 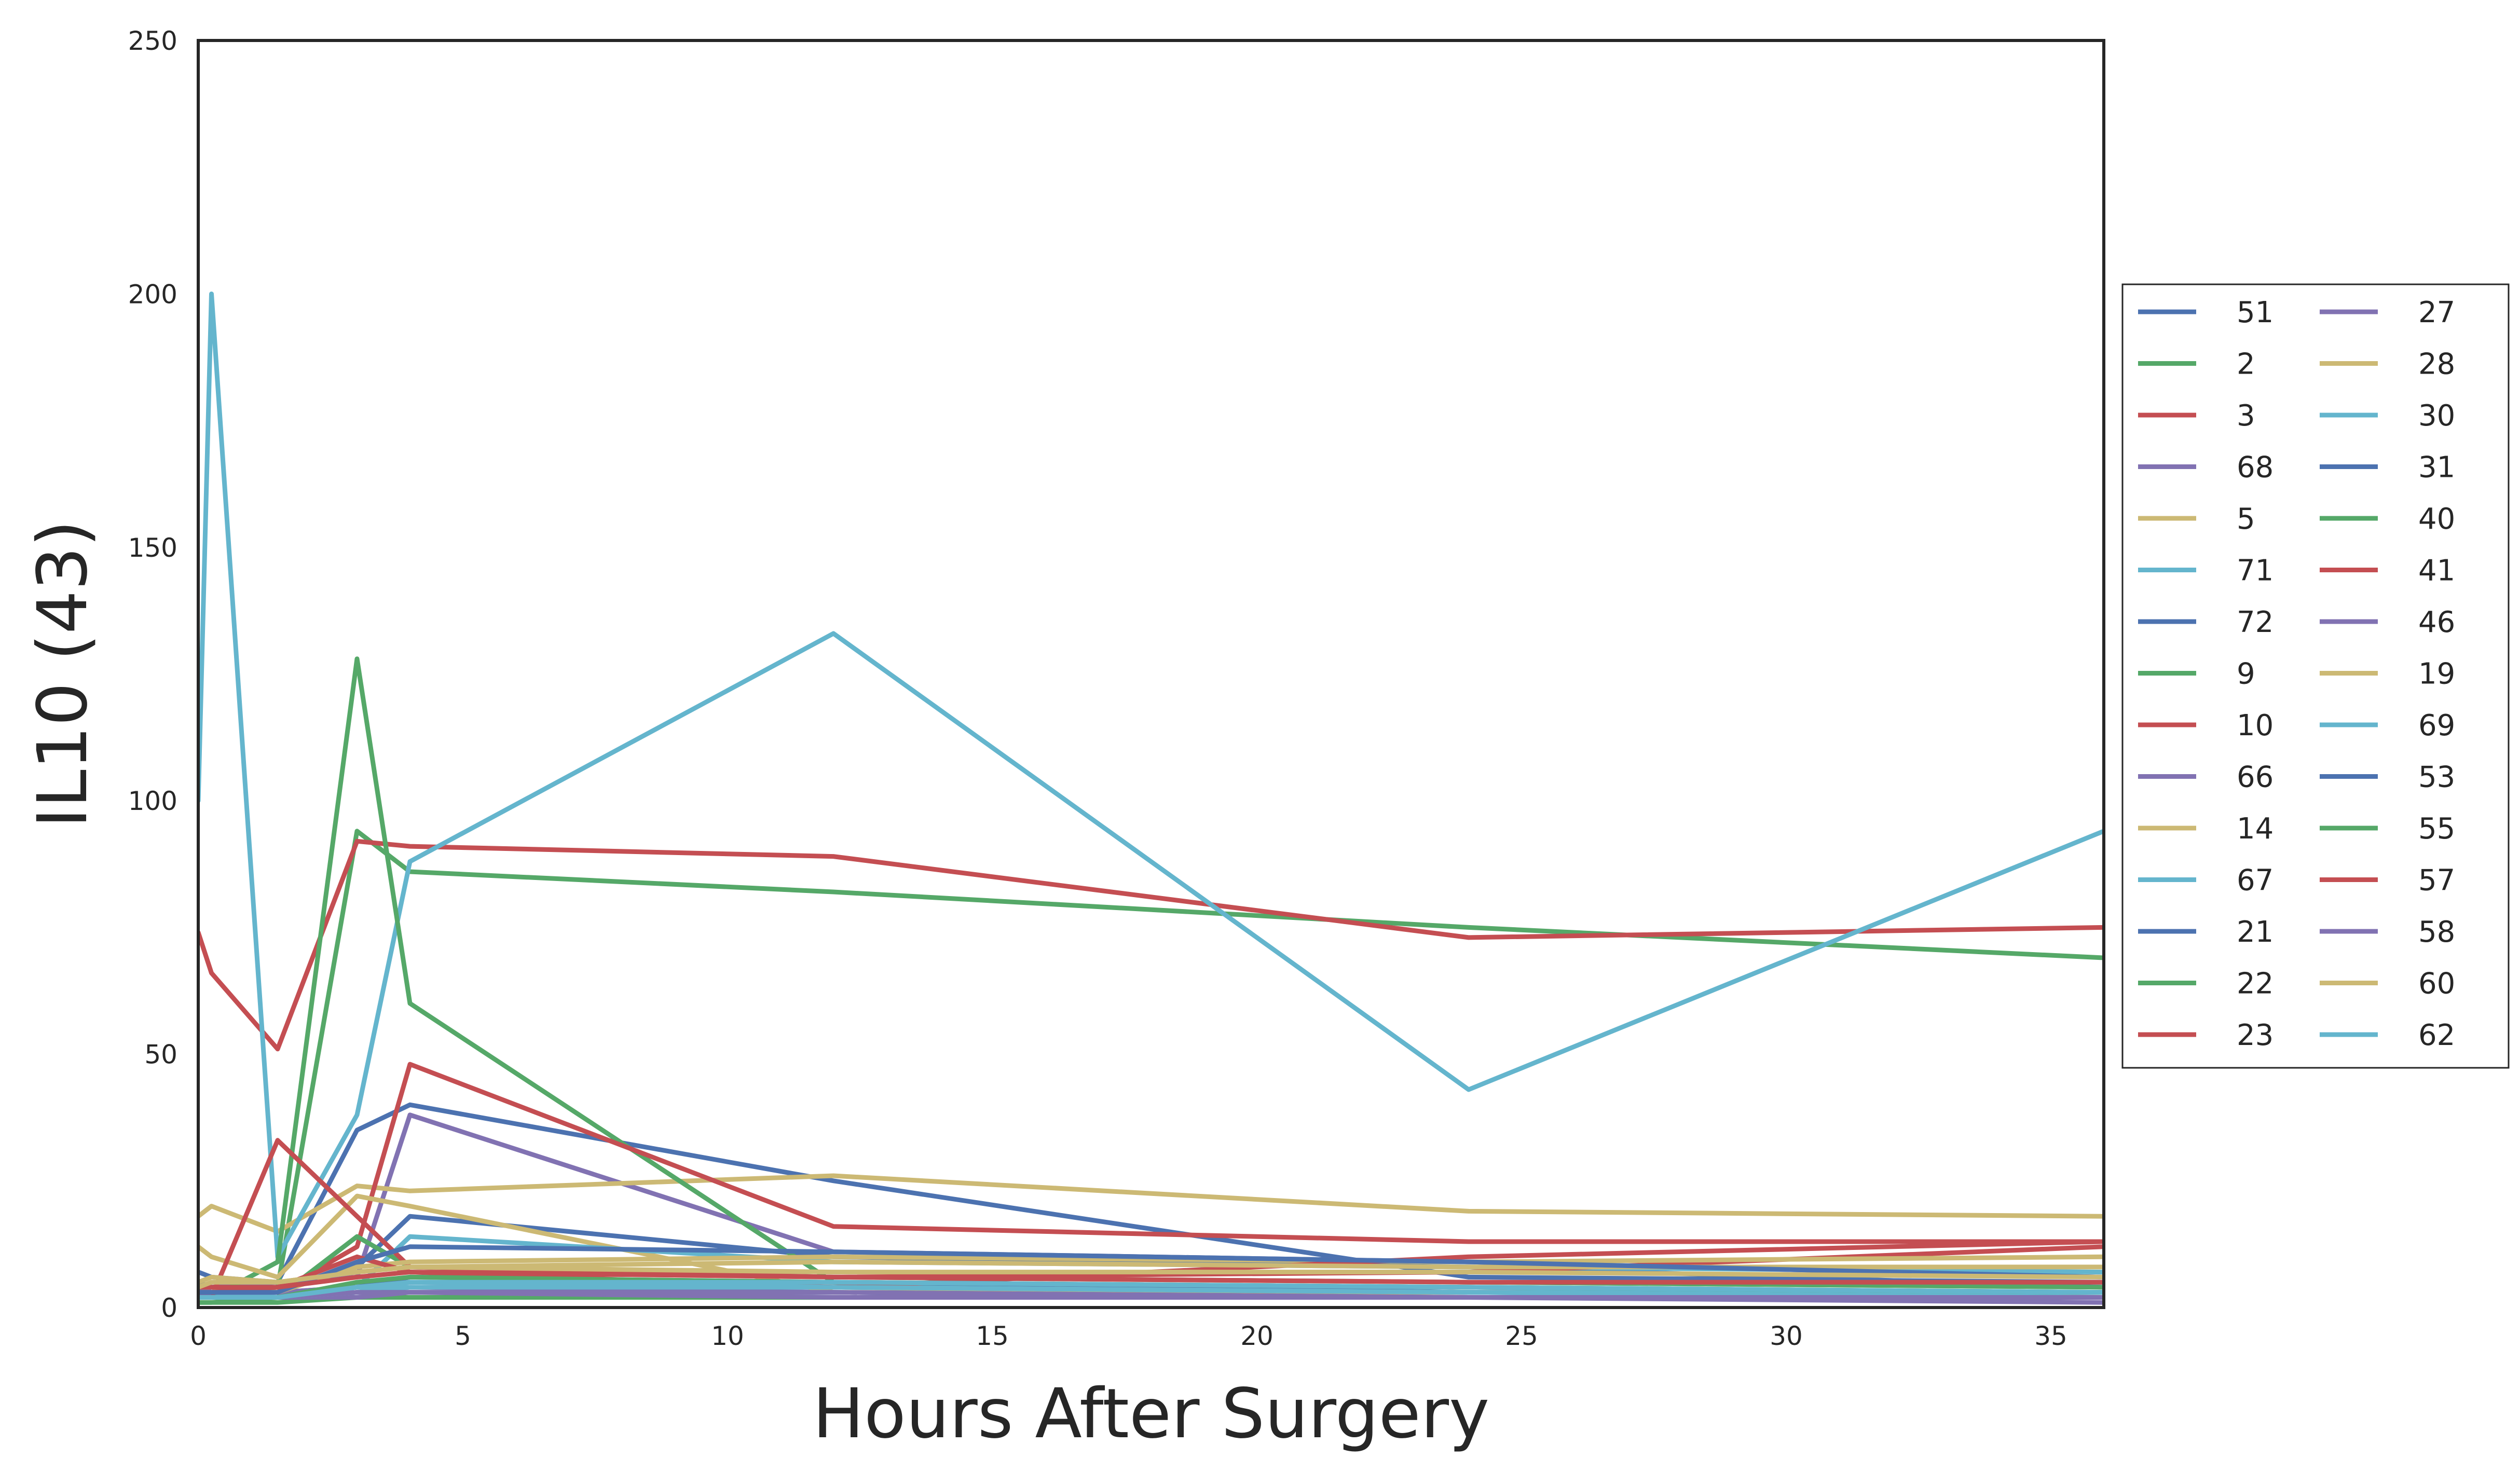 I want to click on legend-label-51: 51, so click(x=2255, y=312).